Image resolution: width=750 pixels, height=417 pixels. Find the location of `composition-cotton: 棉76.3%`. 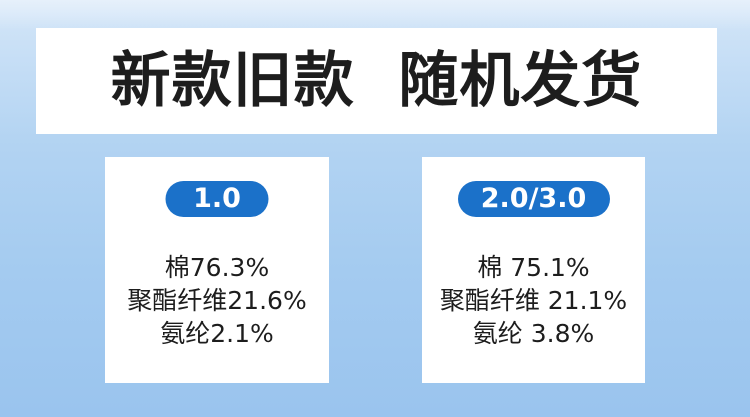

composition-cotton: 棉76.3% is located at coordinates (217, 267).